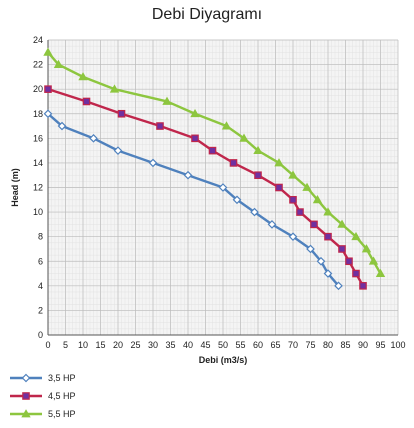 This screenshot has height=428, width=414. What do you see at coordinates (62, 414) in the screenshot?
I see `legend-label: 5,5 HP` at bounding box center [62, 414].